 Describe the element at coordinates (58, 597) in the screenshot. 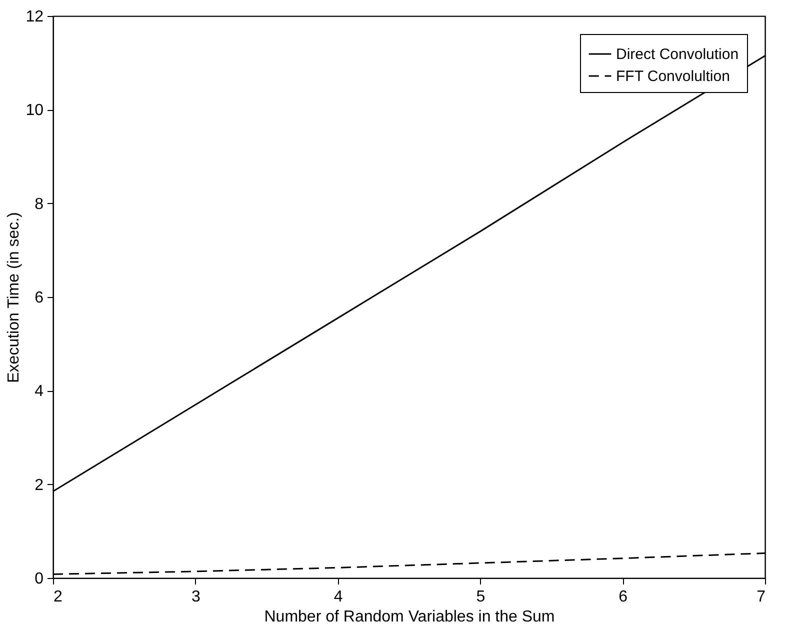

I see `x-tick-label: 2` at that location.